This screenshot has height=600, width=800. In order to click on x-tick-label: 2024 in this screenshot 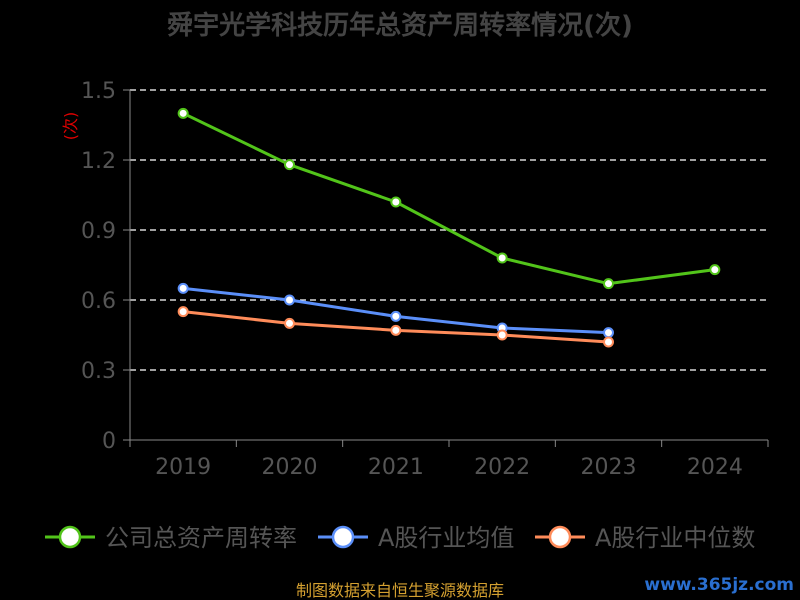, I will do `click(715, 467)`.